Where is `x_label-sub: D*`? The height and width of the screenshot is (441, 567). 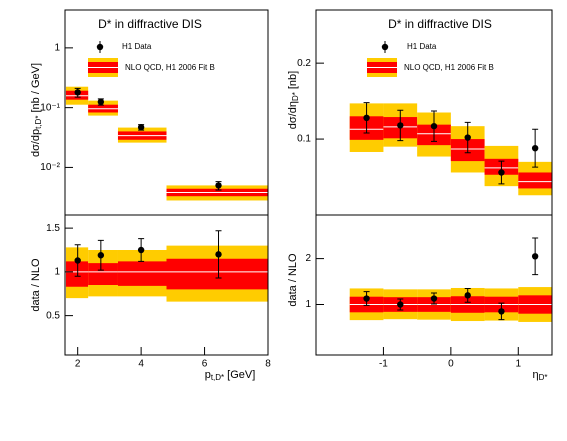
x_label-sub: D* is located at coordinates (543, 377).